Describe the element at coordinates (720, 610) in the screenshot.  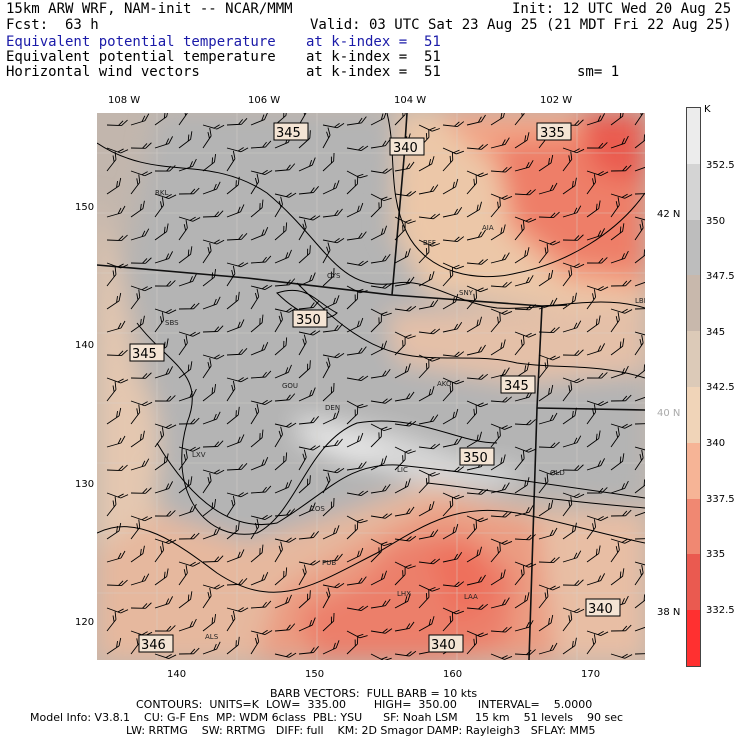
I see `colorbar-label: 332.5` at that location.